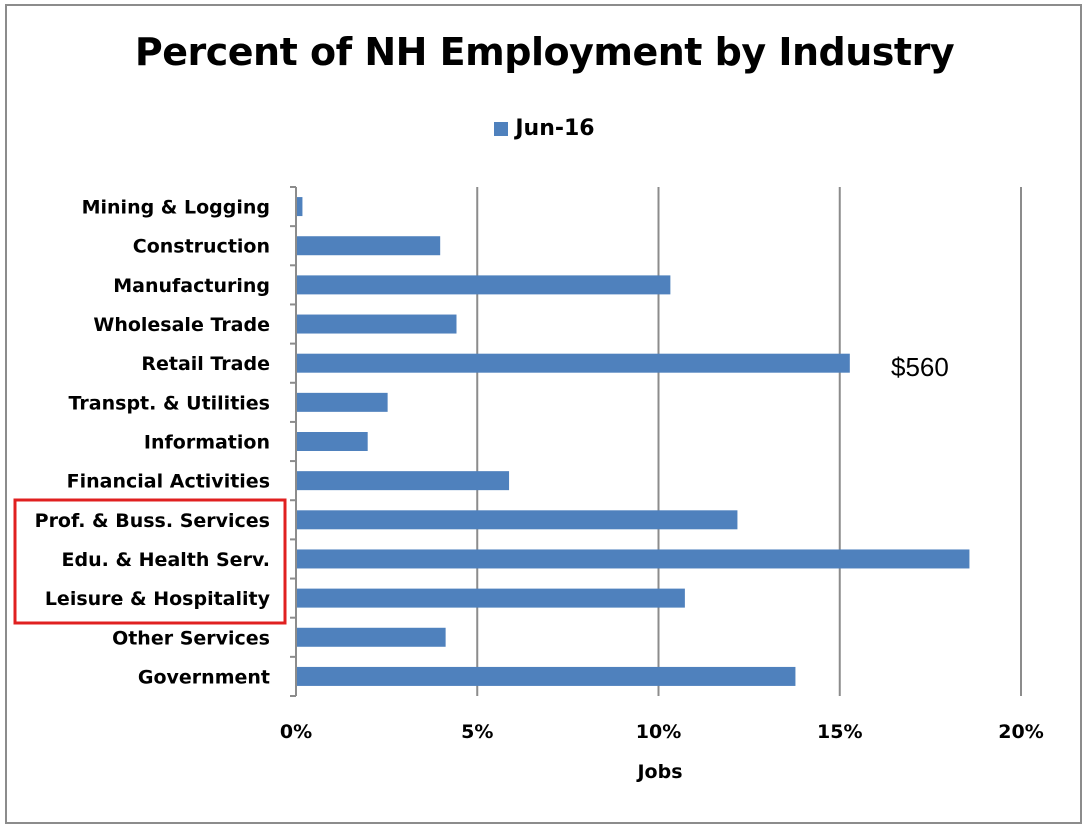  Describe the element at coordinates (296, 732) in the screenshot. I see `x-tick-label: 0%` at that location.